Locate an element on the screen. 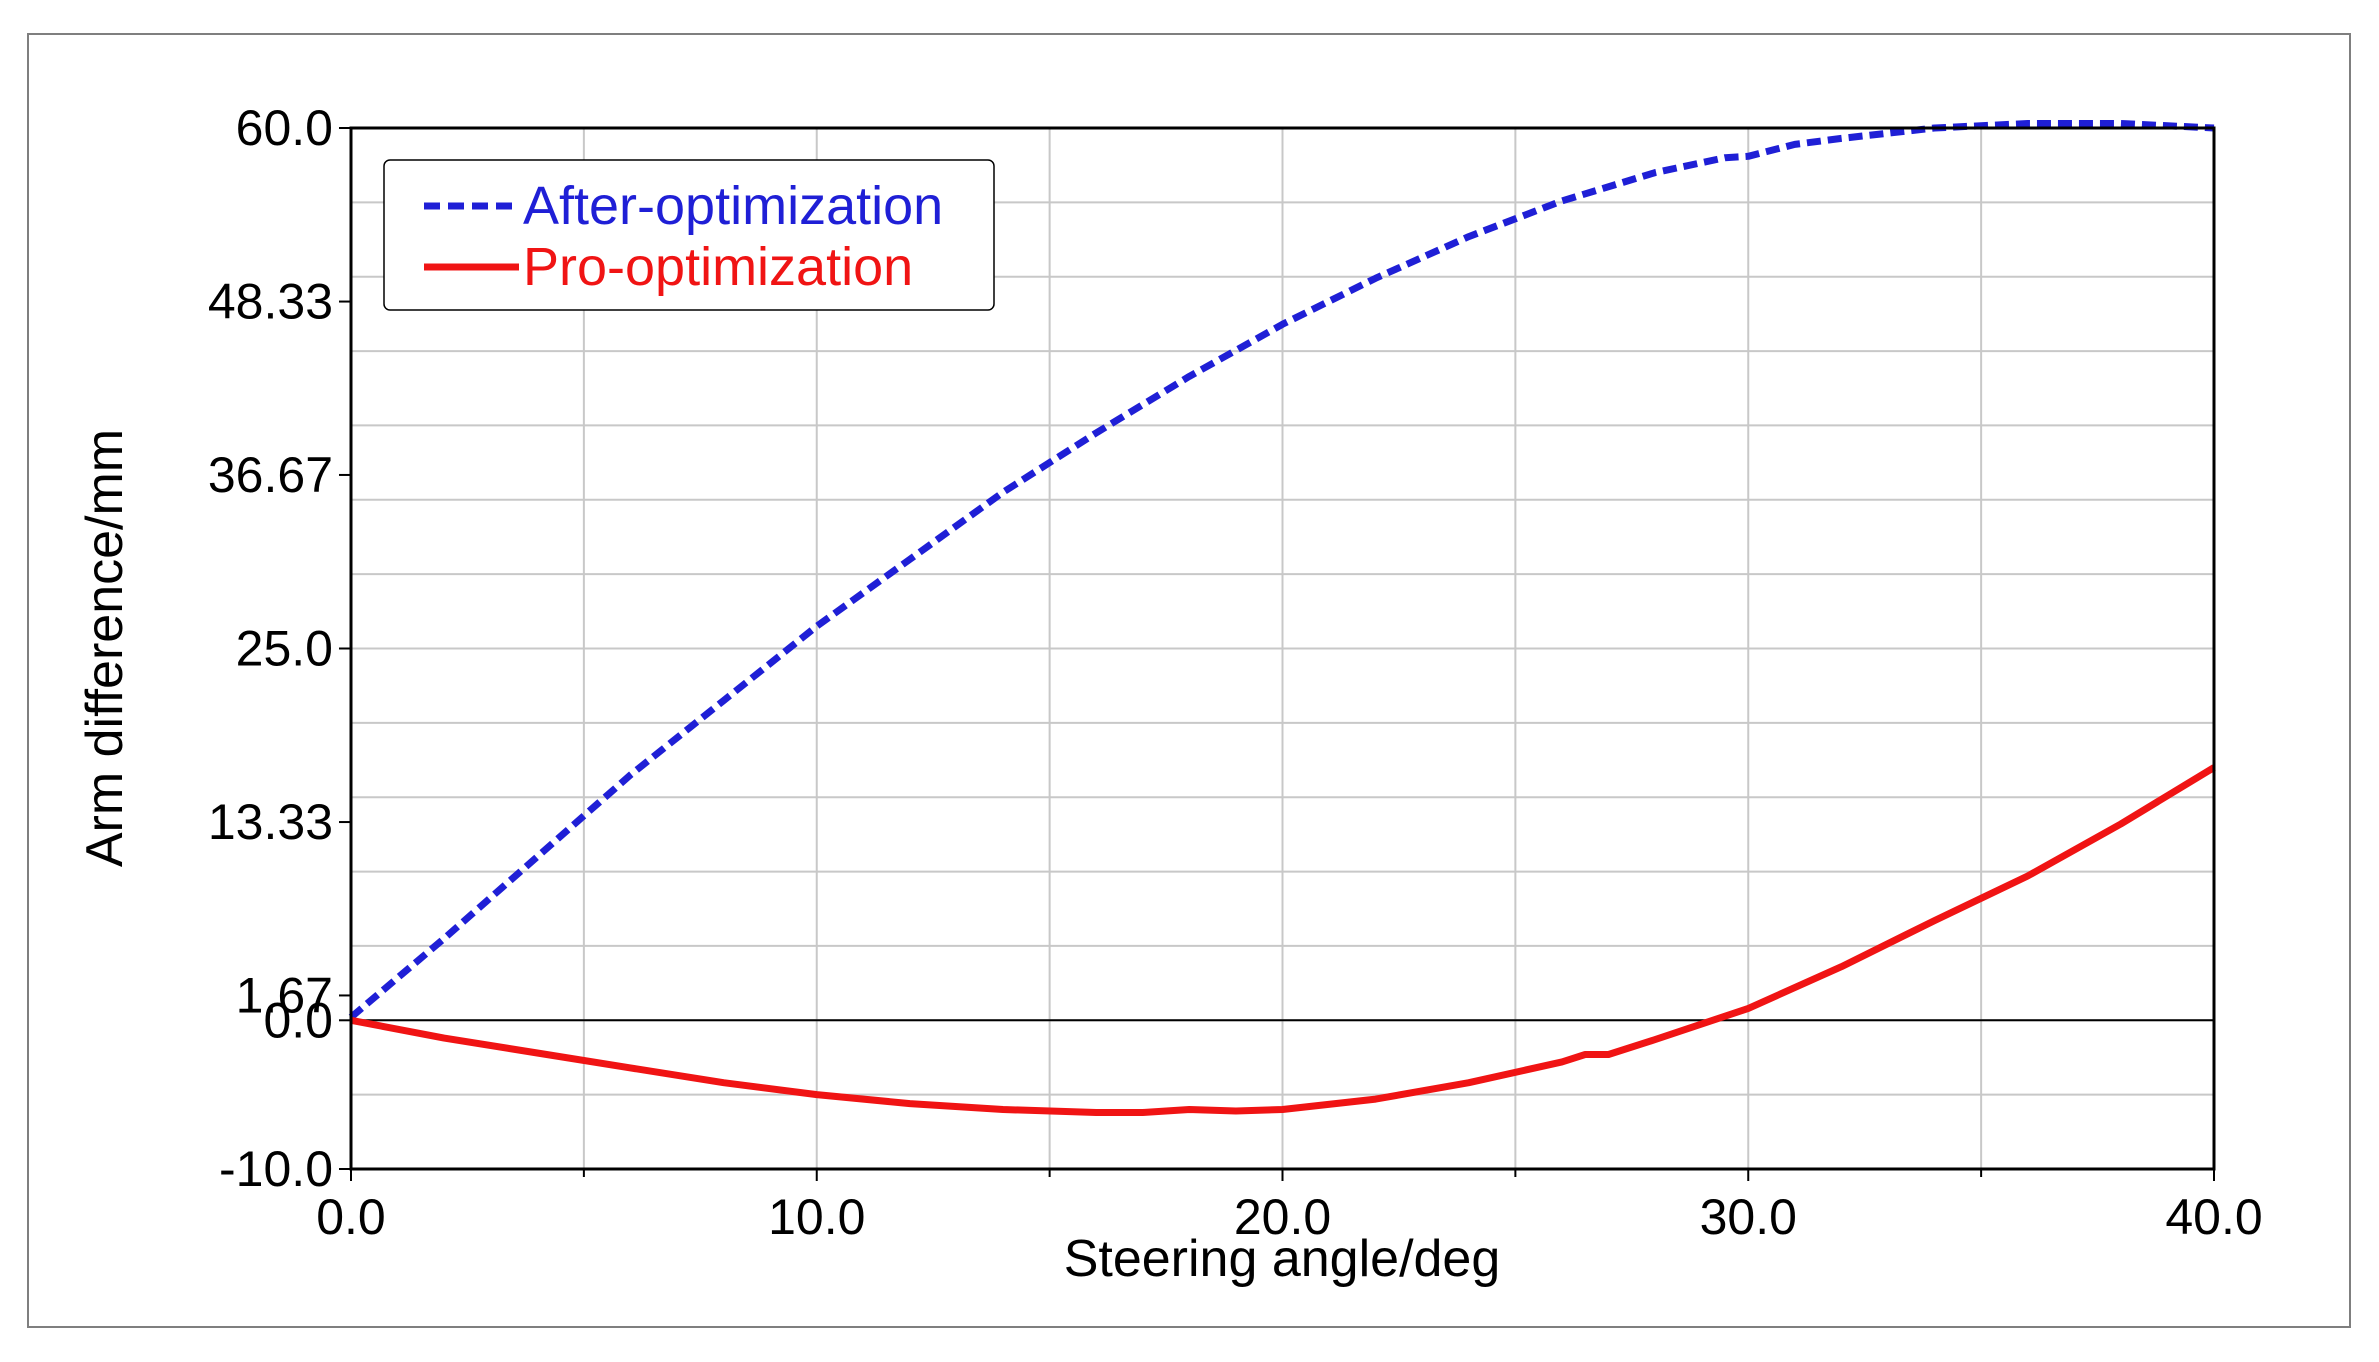  legend: After-optimization Pro-optimization is located at coordinates (689, 235).